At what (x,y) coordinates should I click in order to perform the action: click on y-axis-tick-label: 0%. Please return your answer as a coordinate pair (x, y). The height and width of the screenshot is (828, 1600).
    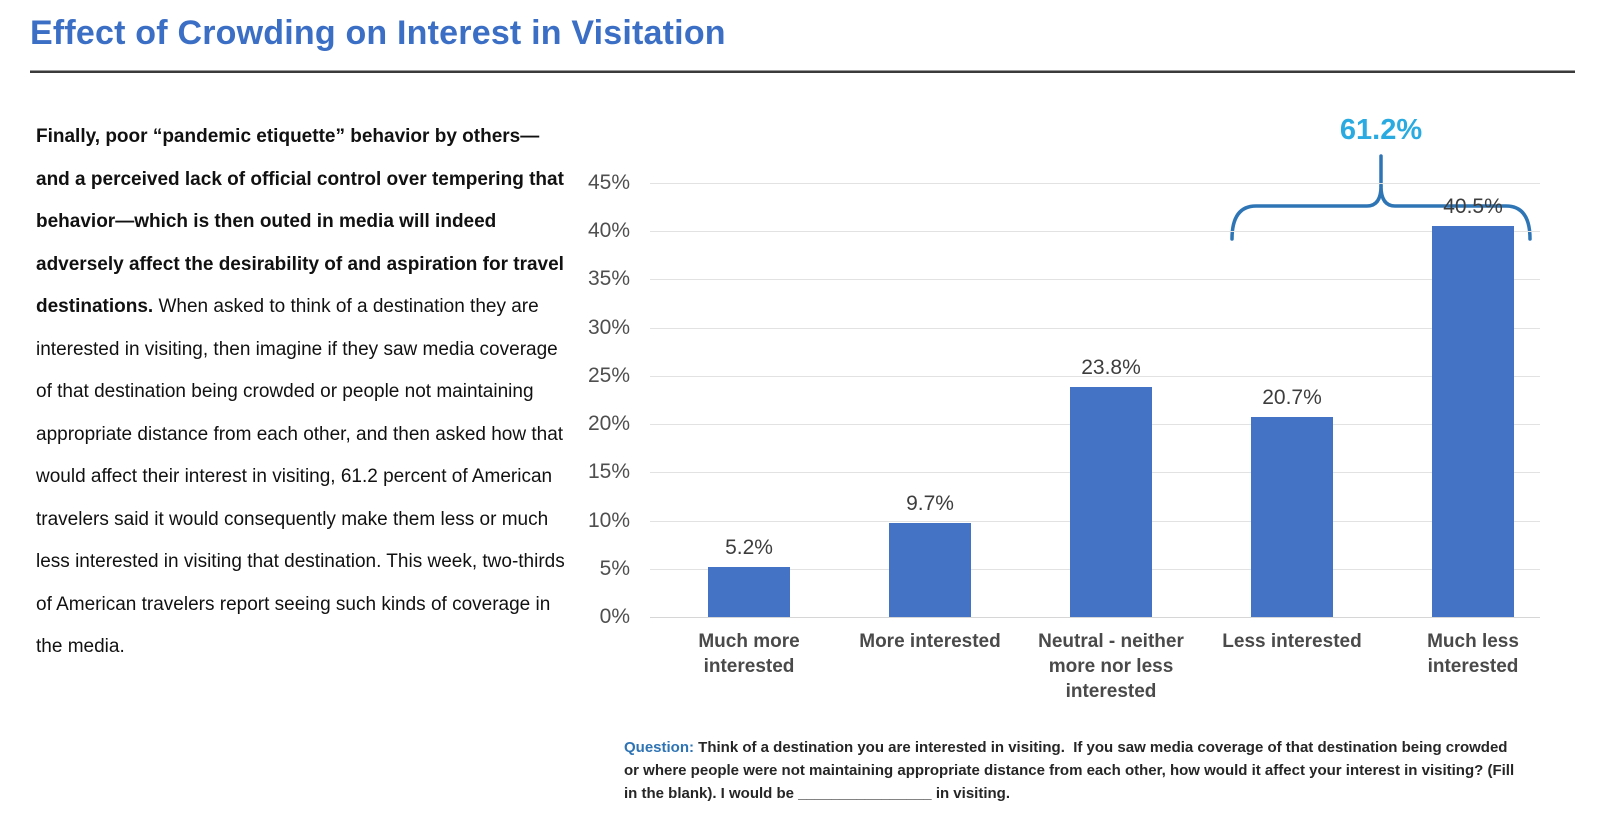
    Looking at the image, I should click on (614, 616).